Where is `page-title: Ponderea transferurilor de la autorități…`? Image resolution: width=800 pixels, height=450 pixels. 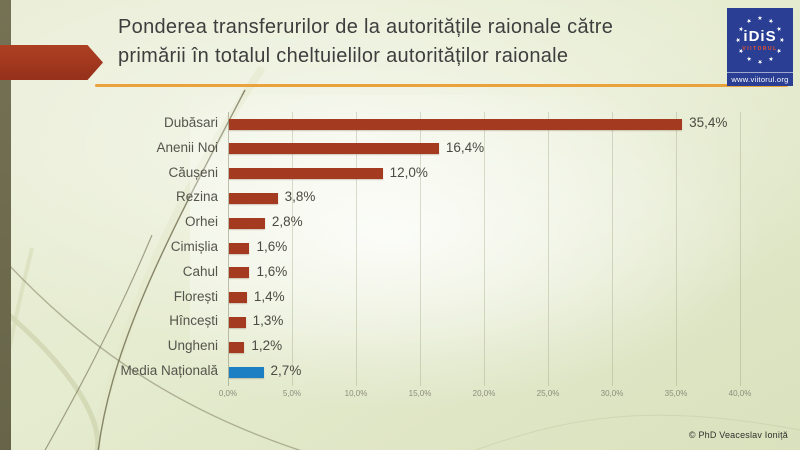 page-title: Ponderea transferurilor de la autorități… is located at coordinates (418, 42).